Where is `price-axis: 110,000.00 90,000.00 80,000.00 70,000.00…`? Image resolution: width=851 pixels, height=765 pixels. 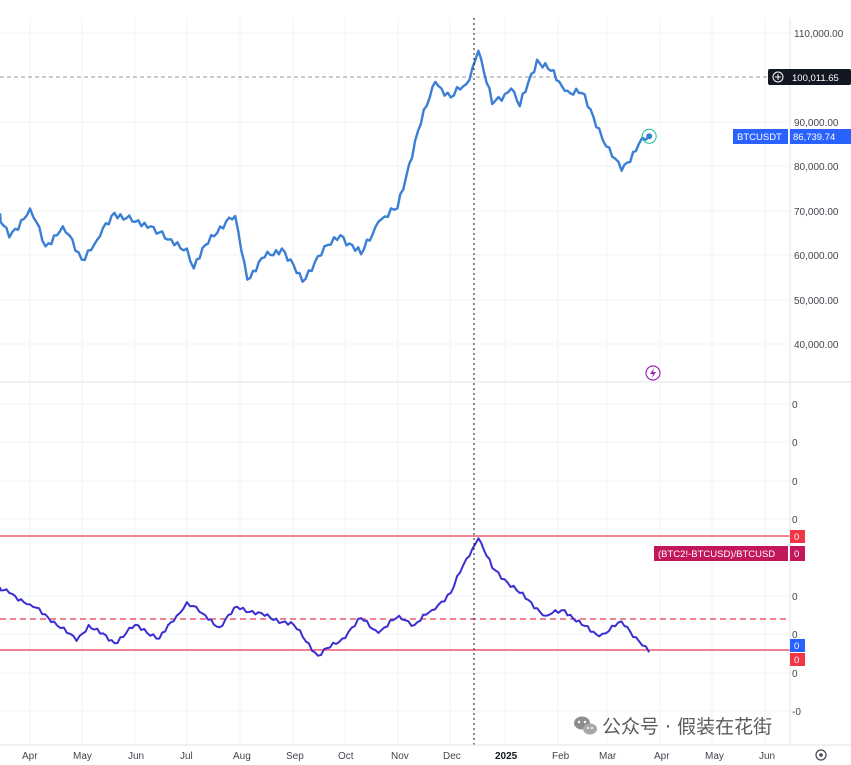
price-axis: 110,000.00 90,000.00 80,000.00 70,000.00… is located at coordinates (792, 190).